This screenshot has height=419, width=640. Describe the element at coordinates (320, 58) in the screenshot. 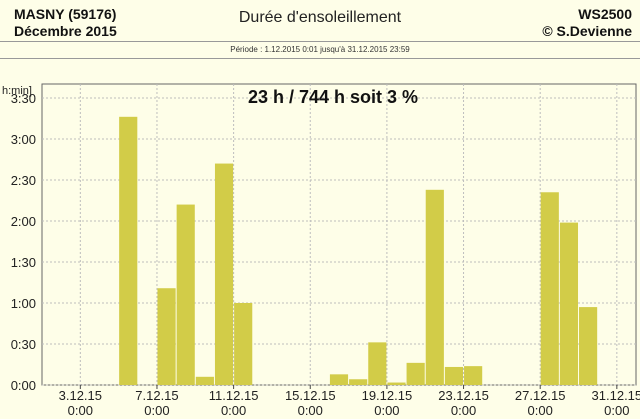

I see `period-divider` at that location.